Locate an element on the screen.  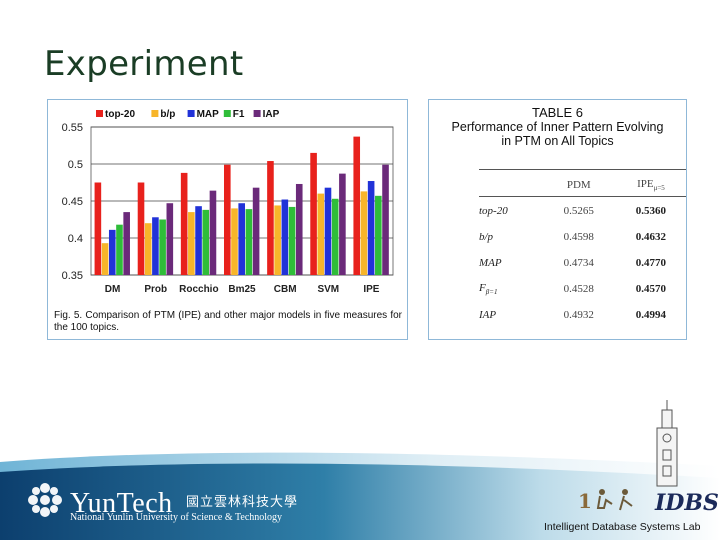
row-label: top-20 is located at coordinates (493, 211).